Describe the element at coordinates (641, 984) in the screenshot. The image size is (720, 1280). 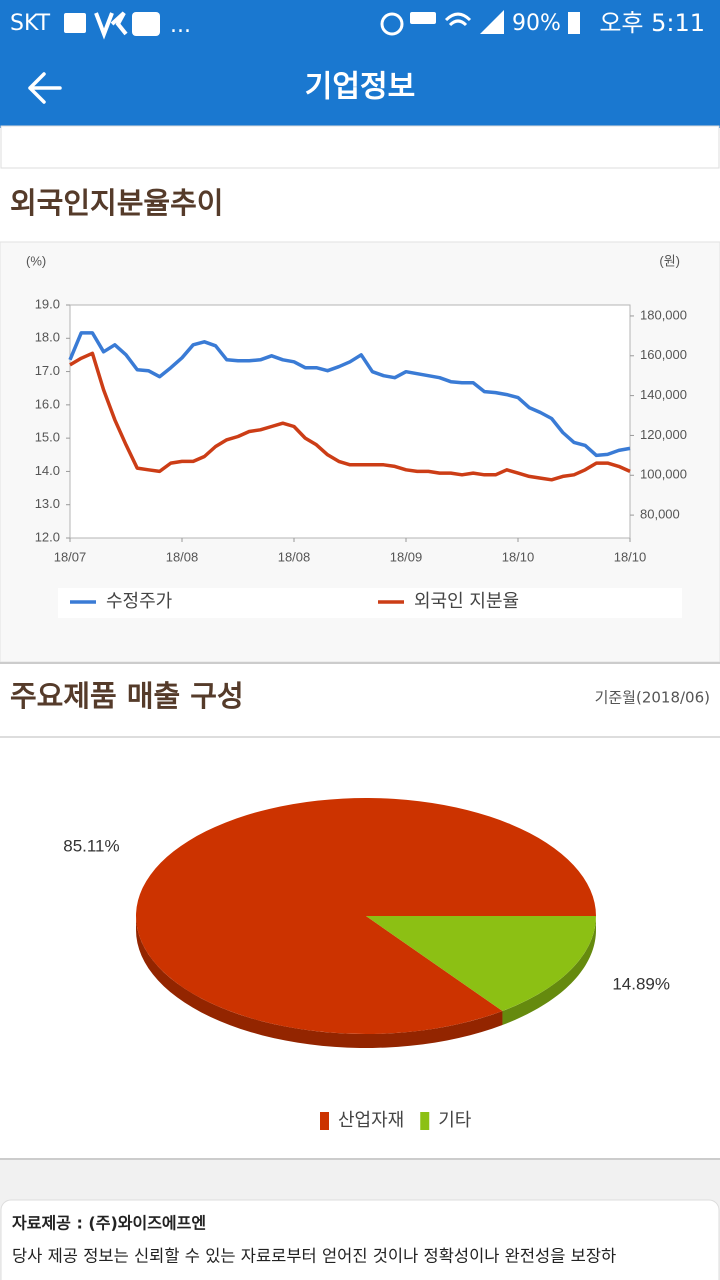
I see `pie-value-label: 14.89%` at that location.